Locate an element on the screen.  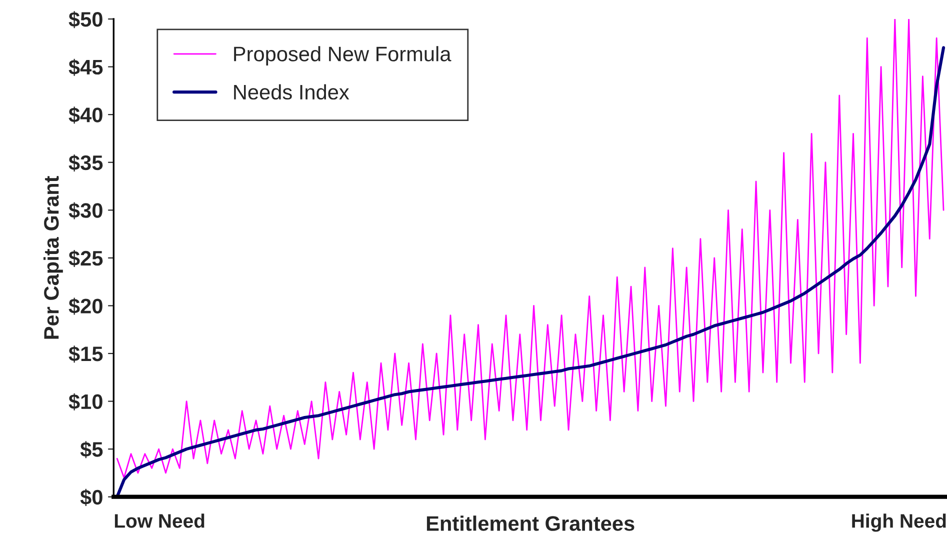
y-tick-label: $15 is located at coordinates (85, 354).